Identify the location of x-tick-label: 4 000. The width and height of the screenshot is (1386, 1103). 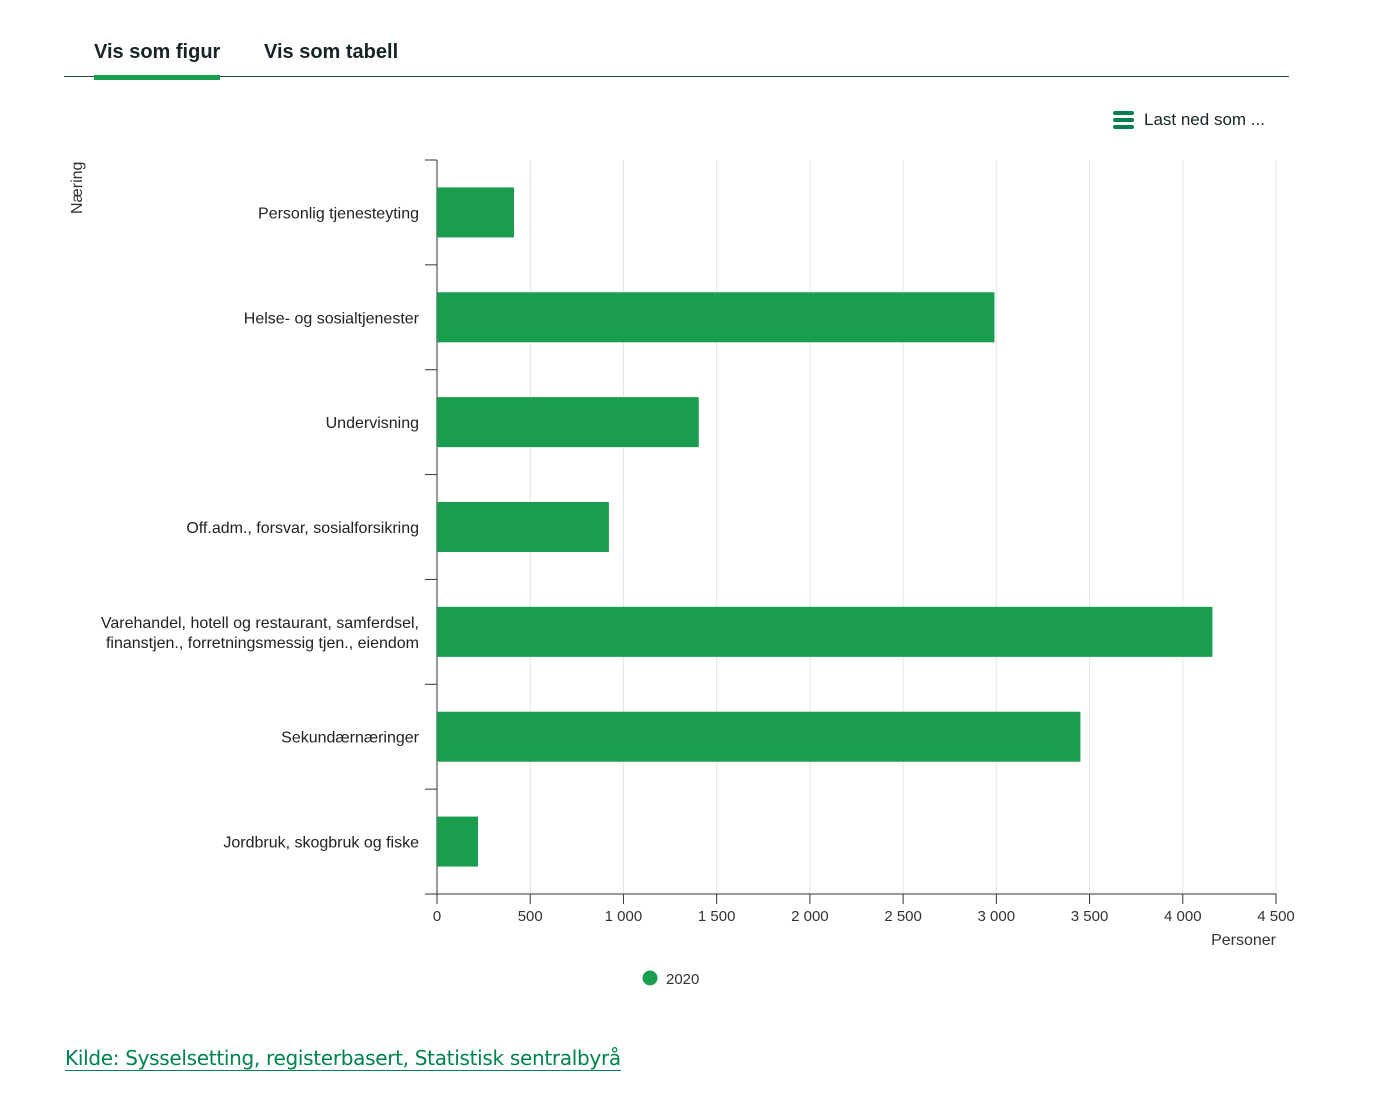
(1183, 916).